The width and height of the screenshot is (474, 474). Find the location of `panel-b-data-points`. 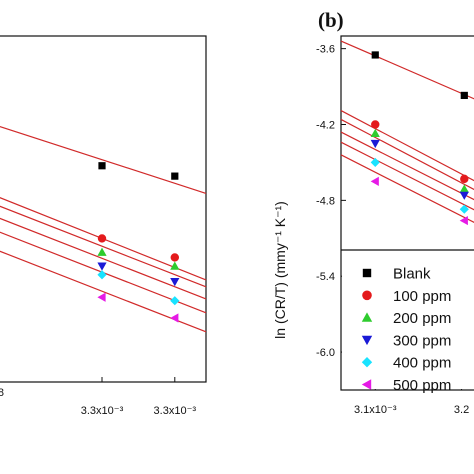

panel-b-data-points is located at coordinates (419, 138).